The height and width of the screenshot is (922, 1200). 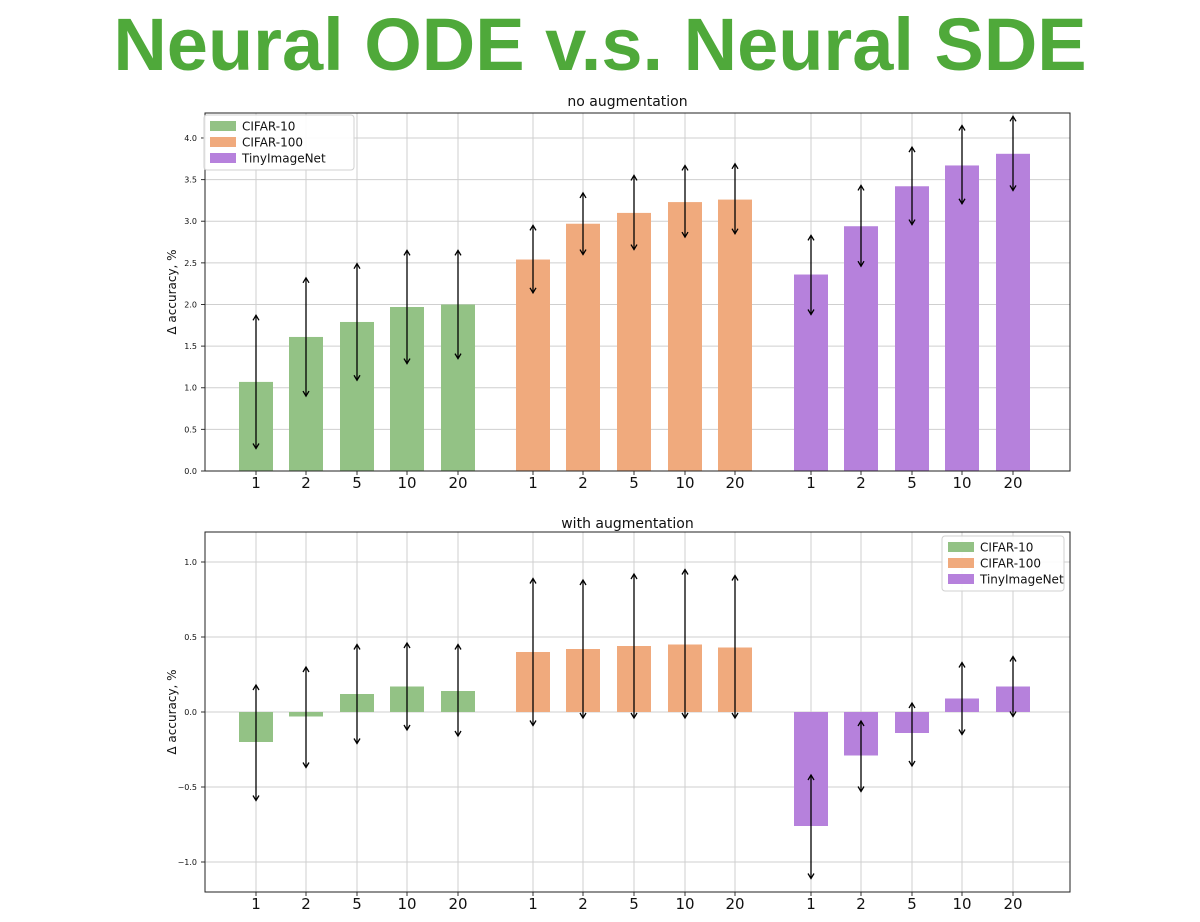 I want to click on legend-box, so click(x=279, y=142).